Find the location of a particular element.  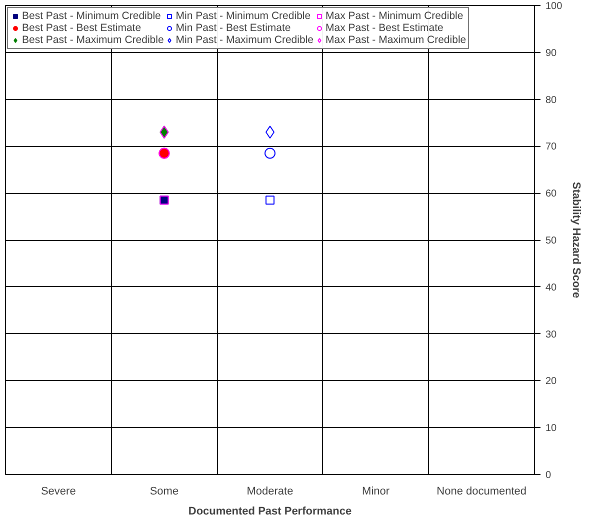

legend-label: Min Past - Maximum Credible is located at coordinates (245, 40).